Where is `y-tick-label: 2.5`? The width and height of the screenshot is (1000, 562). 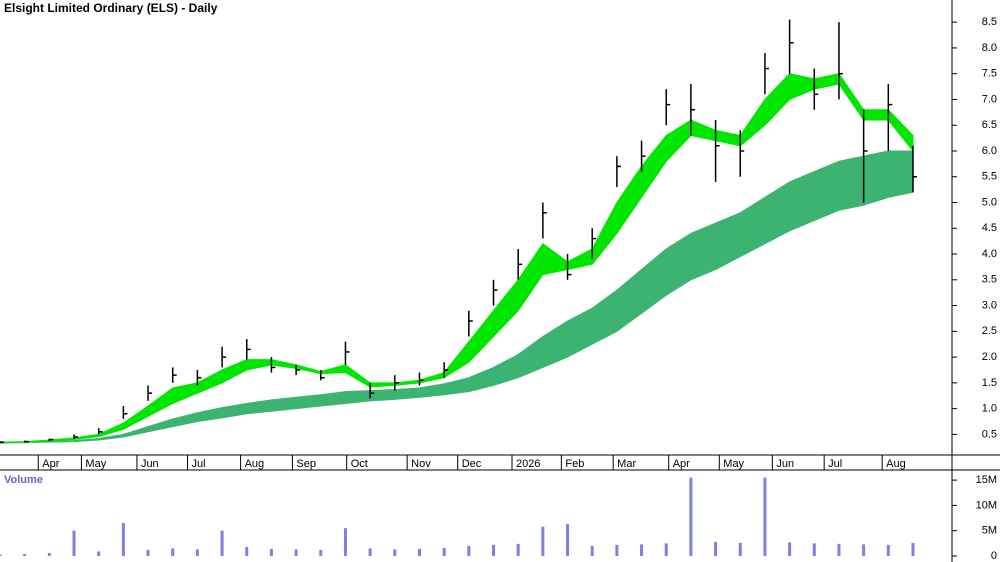 y-tick-label: 2.5 is located at coordinates (989, 331).